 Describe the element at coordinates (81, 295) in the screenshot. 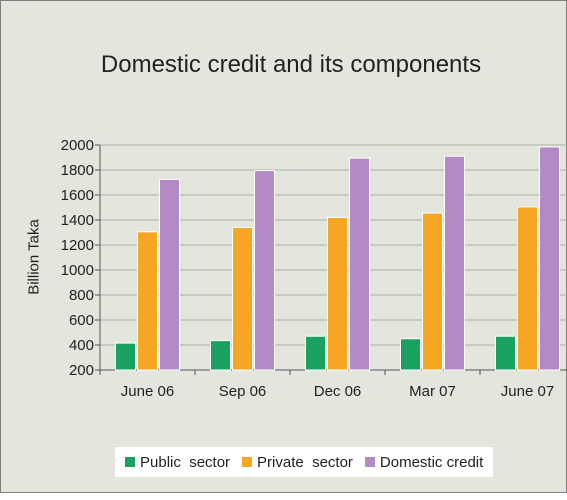

I see `y-tick-label: 800` at that location.